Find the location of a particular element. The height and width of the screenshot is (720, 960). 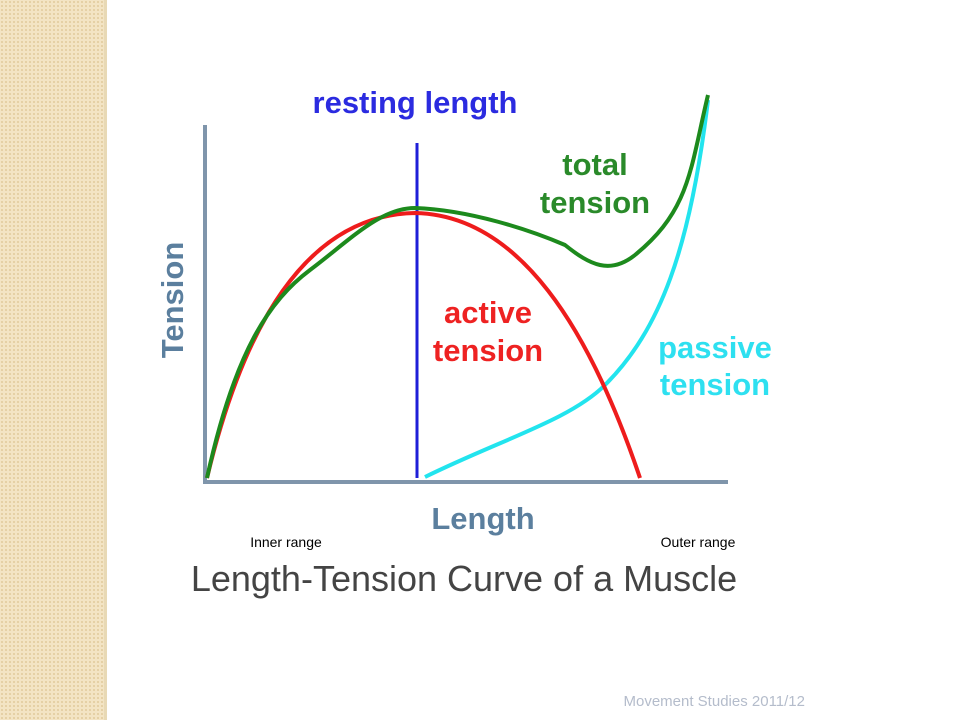

total-label: tension is located at coordinates (595, 202).